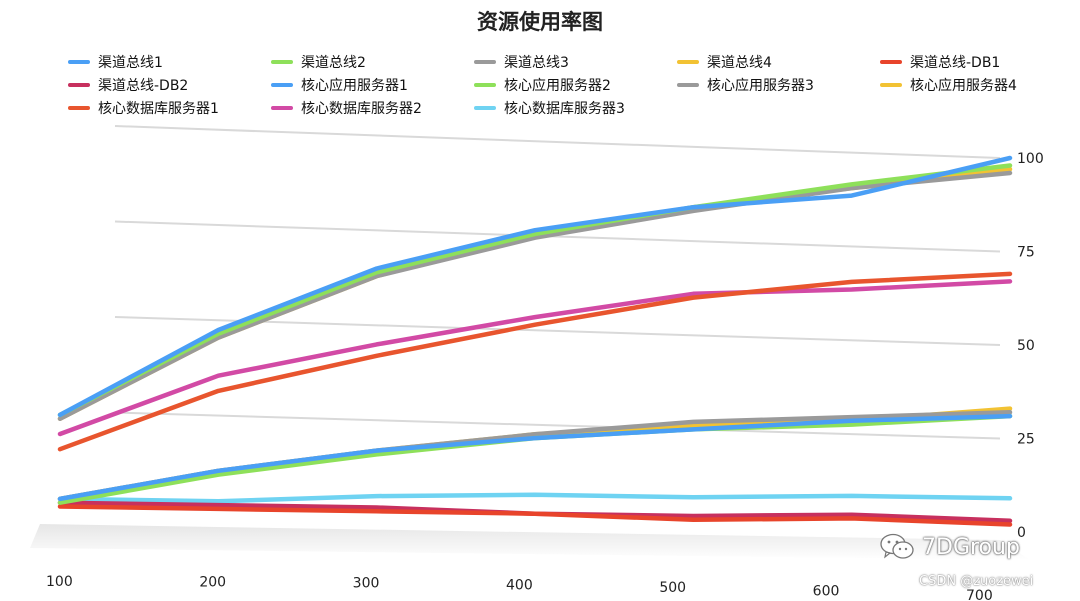 Image resolution: width=1080 pixels, height=601 pixels. I want to click on legend-item: 渠道总线-DB1, so click(980, 62).